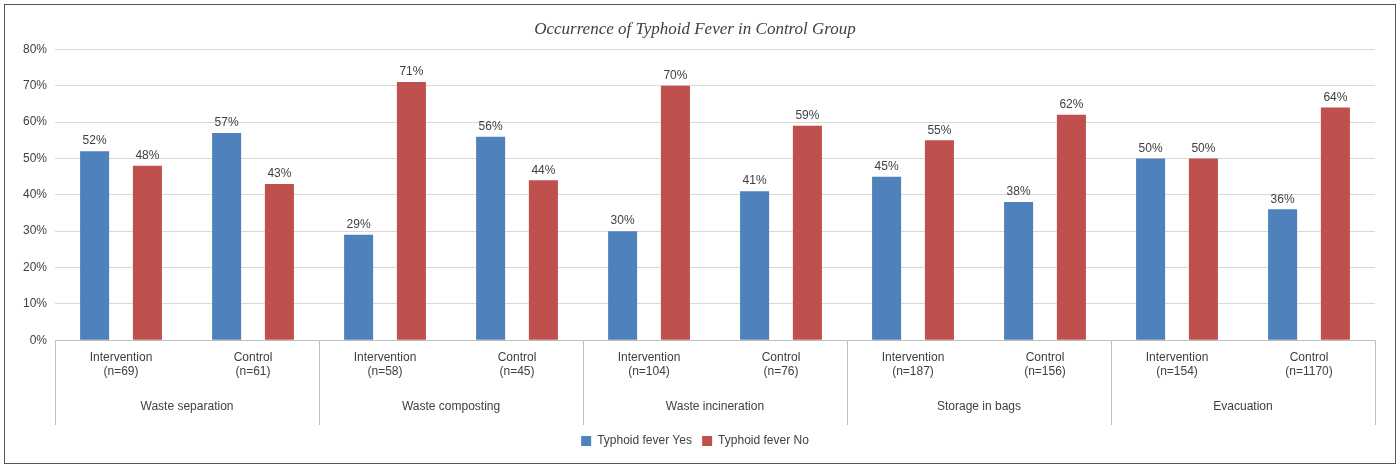 The height and width of the screenshot is (468, 1400). What do you see at coordinates (886, 165) in the screenshot?
I see `data-label: 45%` at bounding box center [886, 165].